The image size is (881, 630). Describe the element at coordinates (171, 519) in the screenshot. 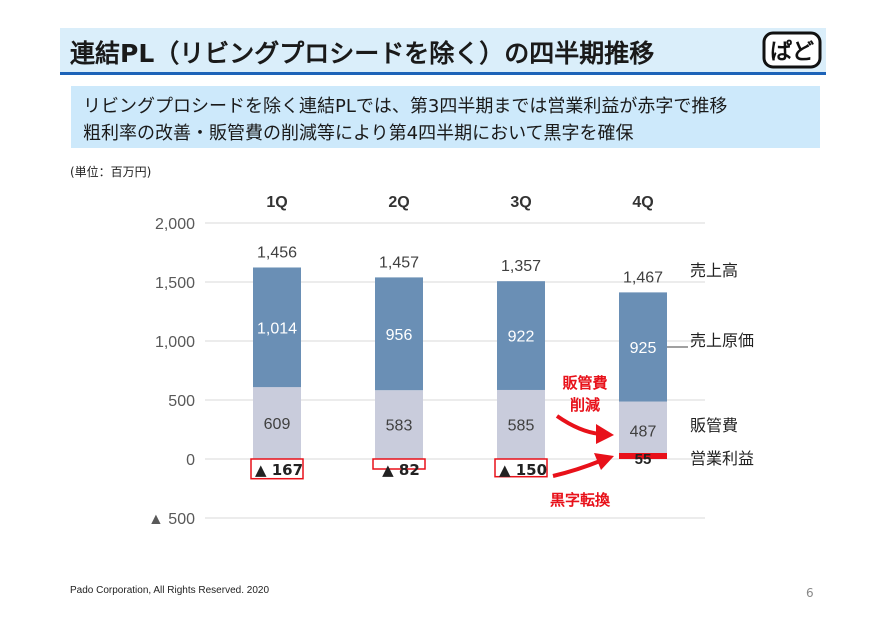

I see `y-tick-label: ▲ 500` at that location.